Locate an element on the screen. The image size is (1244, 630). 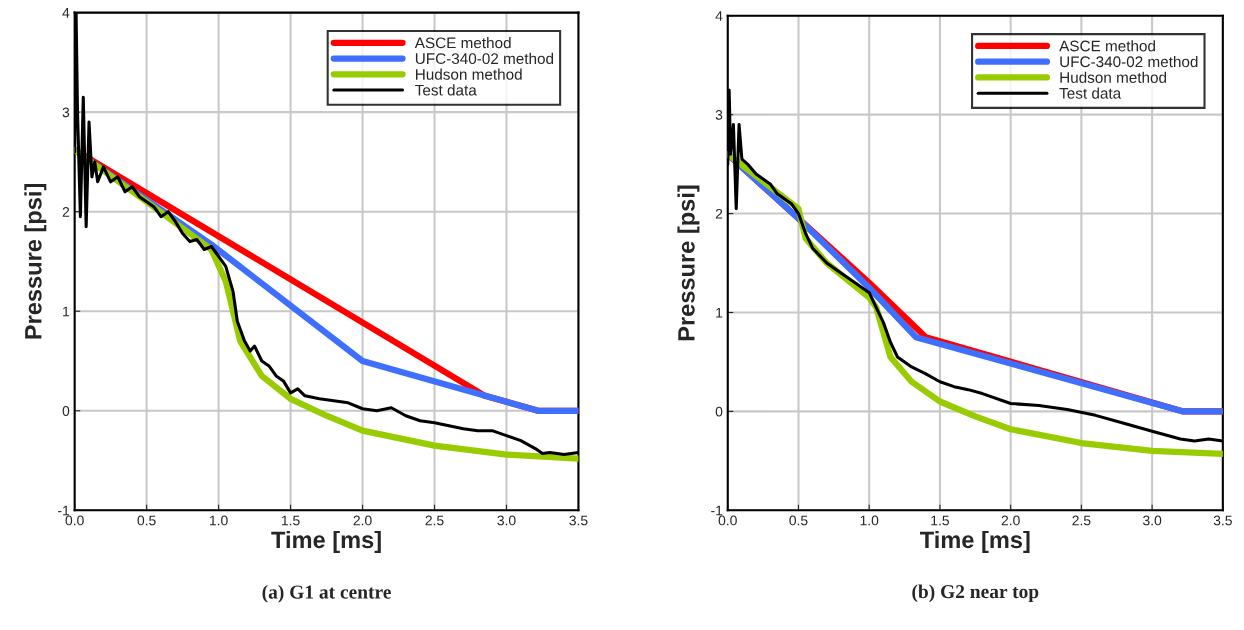
text: (a) G1 at centre is located at coordinates (326, 593).